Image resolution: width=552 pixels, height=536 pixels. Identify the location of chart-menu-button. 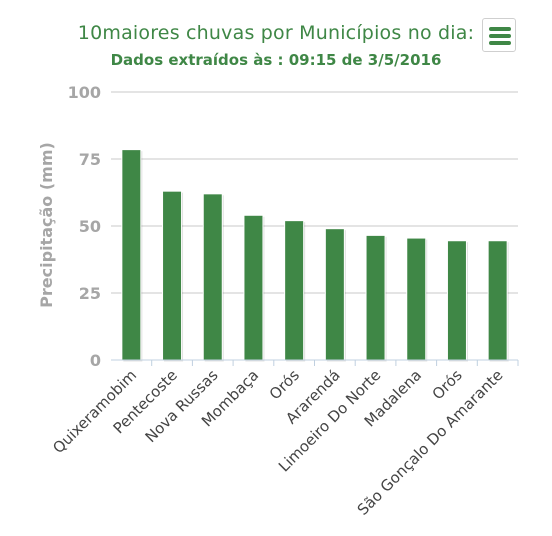
(499, 35).